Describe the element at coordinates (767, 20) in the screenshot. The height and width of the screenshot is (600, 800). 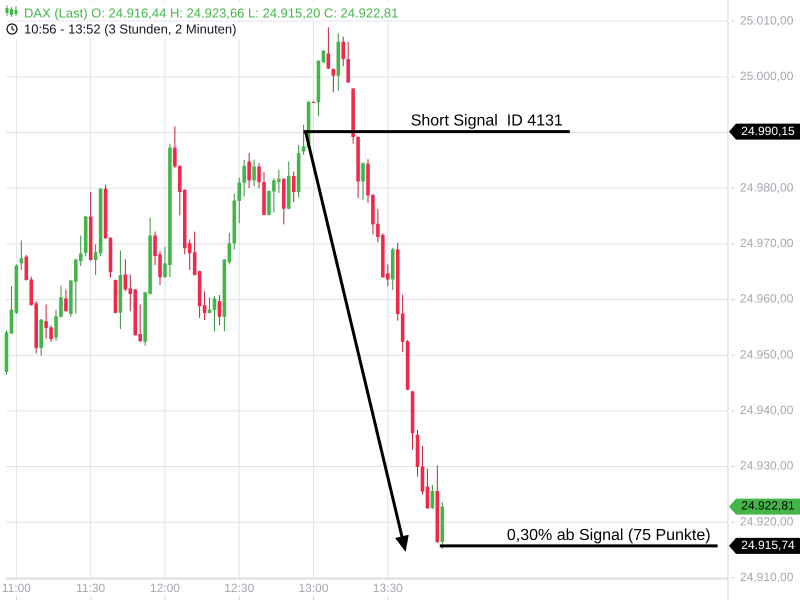
I see `y-tick-label: 25.010,00` at that location.